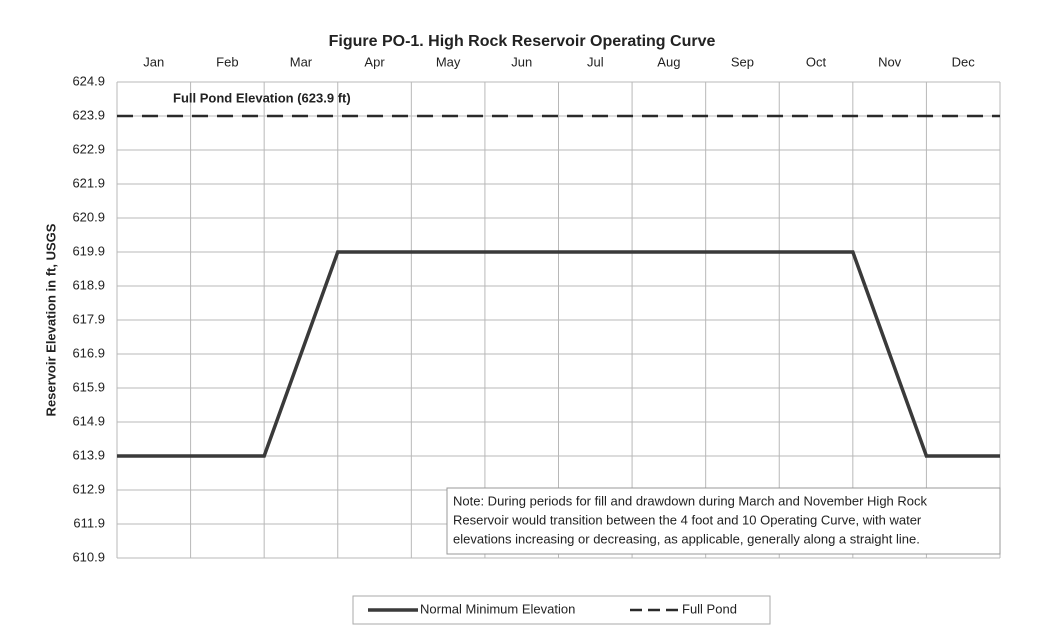 The height and width of the screenshot is (644, 1048). I want to click on x-tick-label: Jun, so click(521, 61).